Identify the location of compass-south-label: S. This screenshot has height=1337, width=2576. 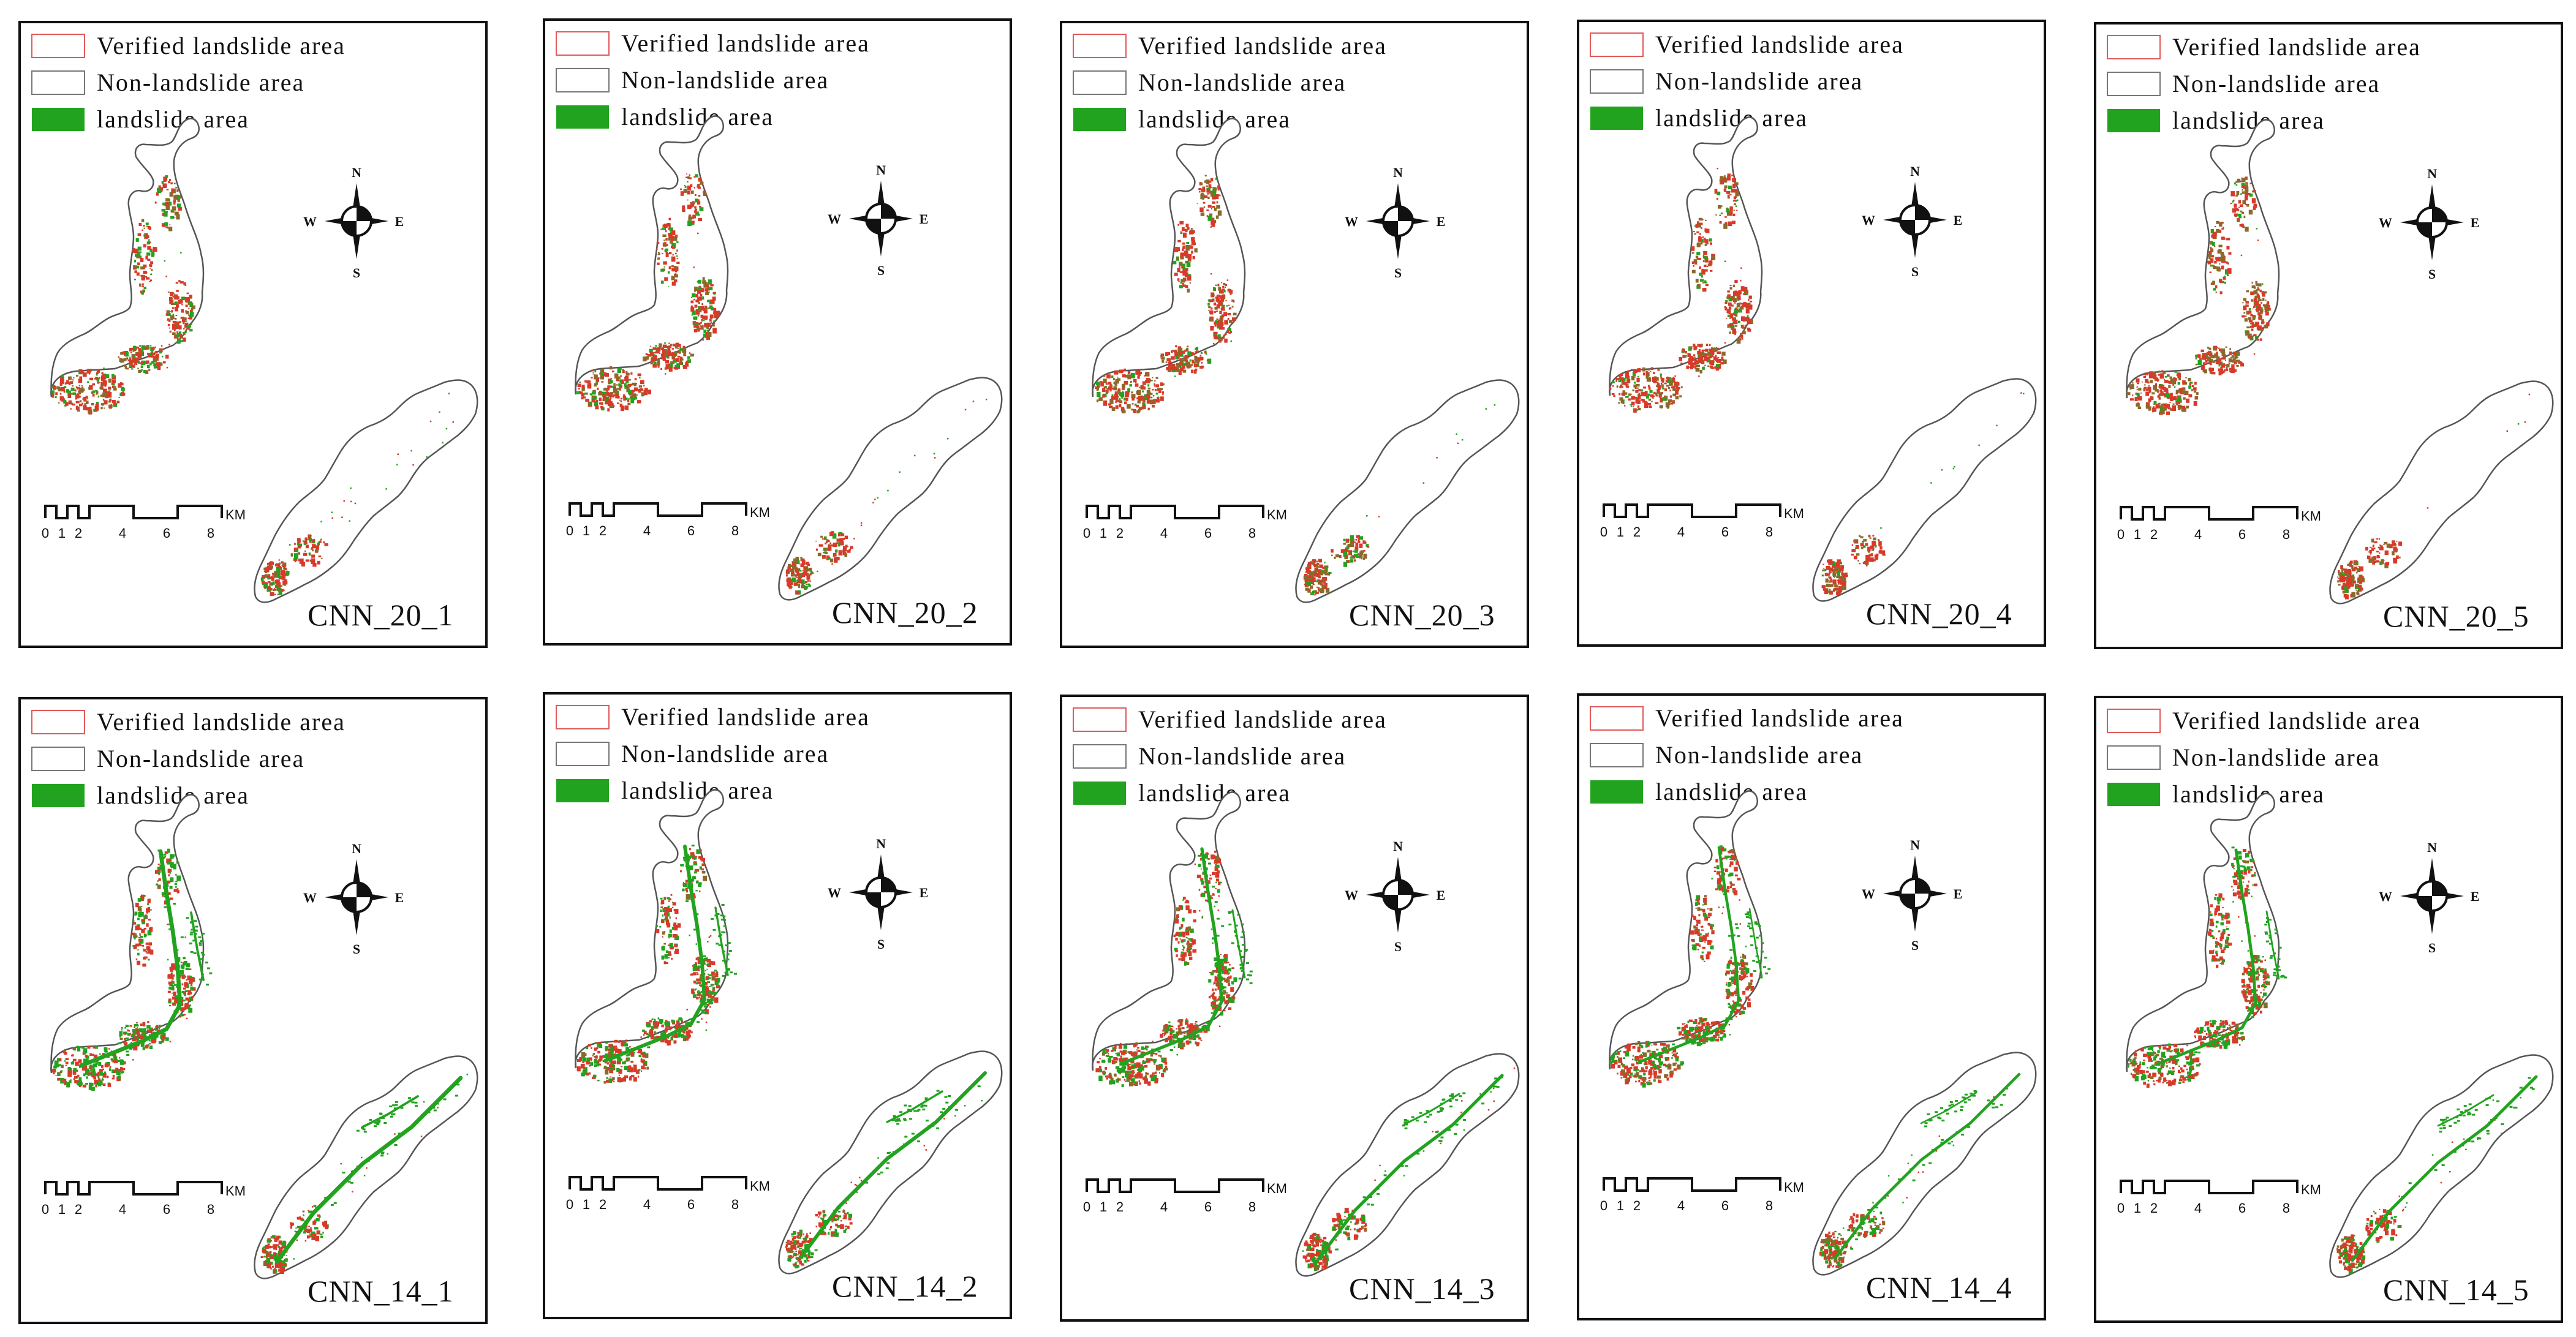
(356, 273).